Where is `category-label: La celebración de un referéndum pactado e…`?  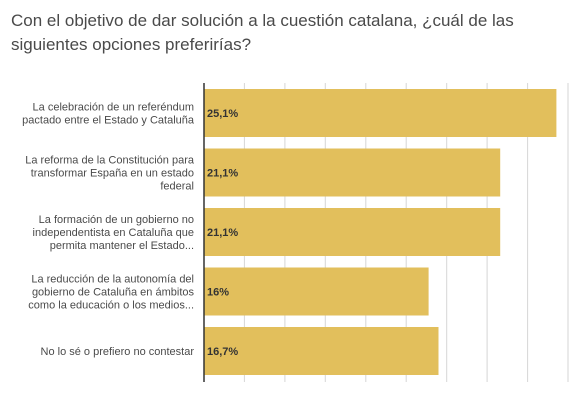
category-label: La celebración de un referéndum pactado e… is located at coordinates (108, 114).